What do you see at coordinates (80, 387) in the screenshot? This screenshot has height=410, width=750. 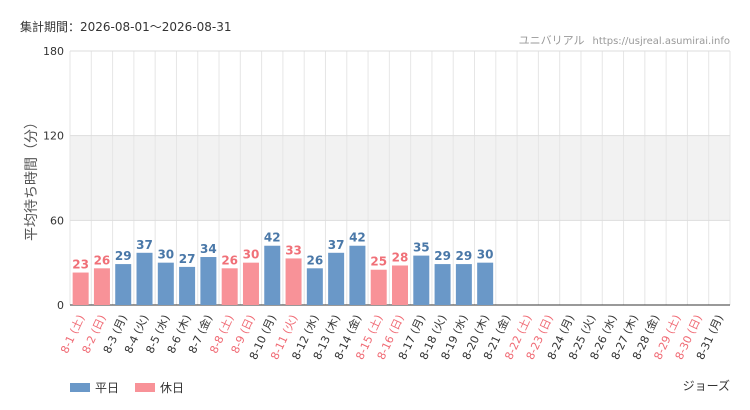 I see `legend-swatch-weekday` at bounding box center [80, 387].